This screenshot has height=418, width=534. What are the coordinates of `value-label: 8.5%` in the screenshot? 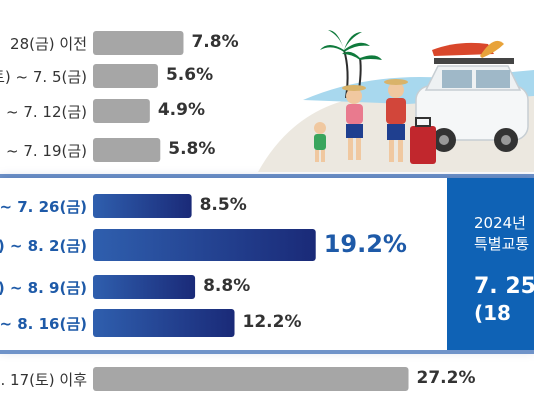 It's located at (223, 205).